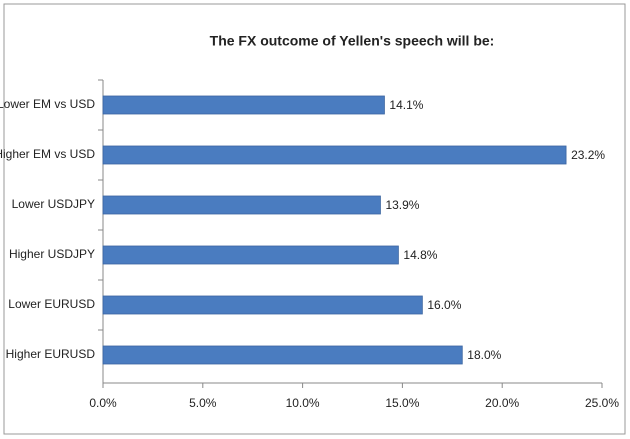  Describe the element at coordinates (103, 403) in the screenshot. I see `x-tick-label: 0.0%` at that location.